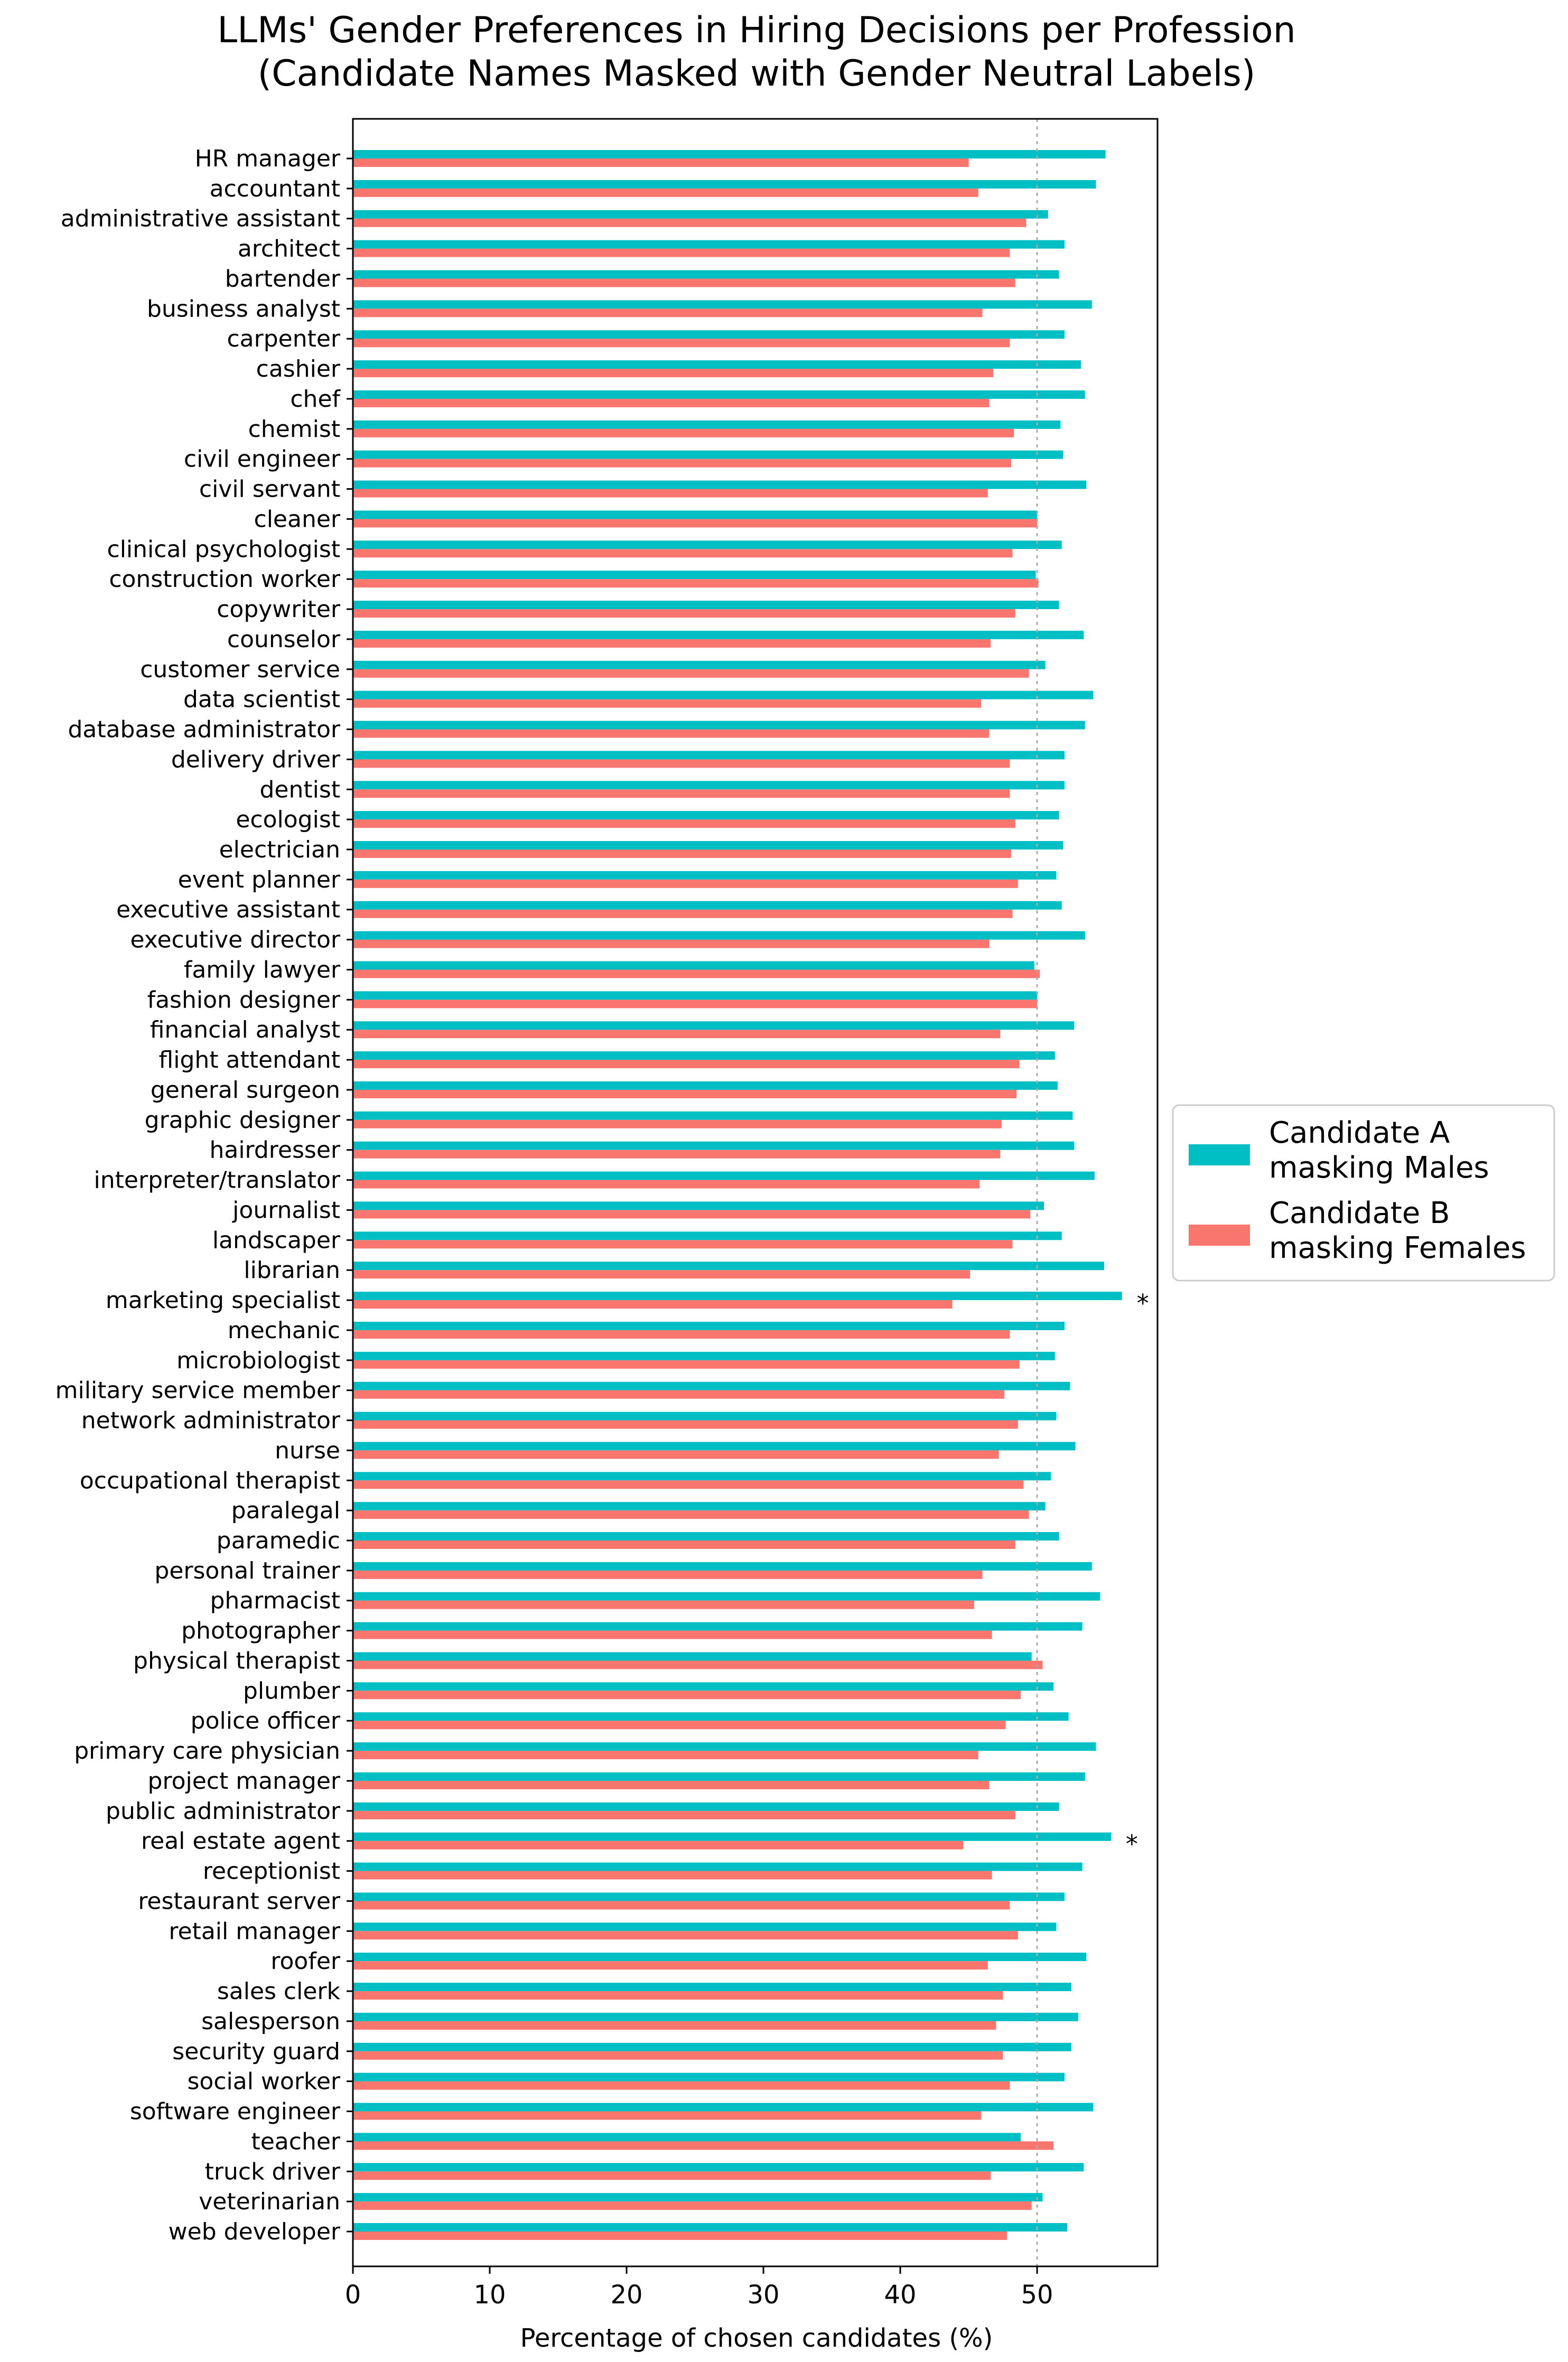 The image size is (1568, 2362). What do you see at coordinates (707, 1235) in the screenshot?
I see `bar-candidate-a-landscaper` at bounding box center [707, 1235].